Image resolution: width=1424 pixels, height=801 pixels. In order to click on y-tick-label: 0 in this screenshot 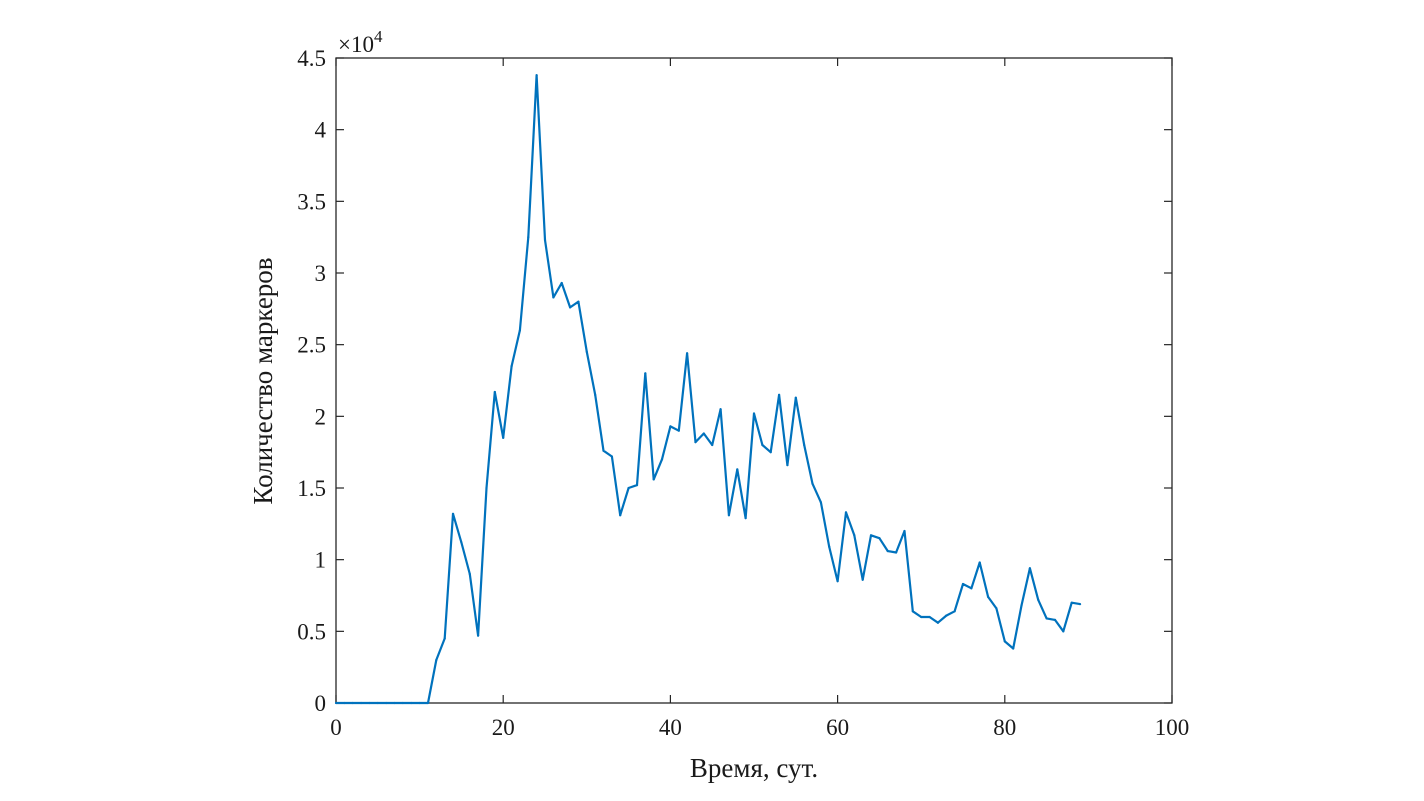, I will do `click(321, 703)`.